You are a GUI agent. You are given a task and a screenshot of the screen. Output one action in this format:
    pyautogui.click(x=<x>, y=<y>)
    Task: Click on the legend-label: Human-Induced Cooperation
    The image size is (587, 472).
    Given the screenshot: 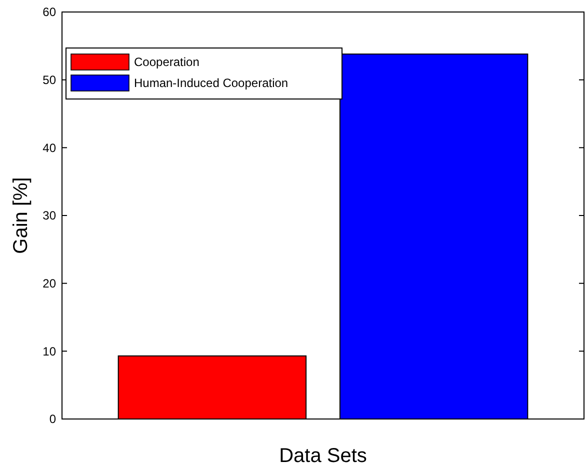 What is the action you would take?
    pyautogui.click(x=211, y=83)
    